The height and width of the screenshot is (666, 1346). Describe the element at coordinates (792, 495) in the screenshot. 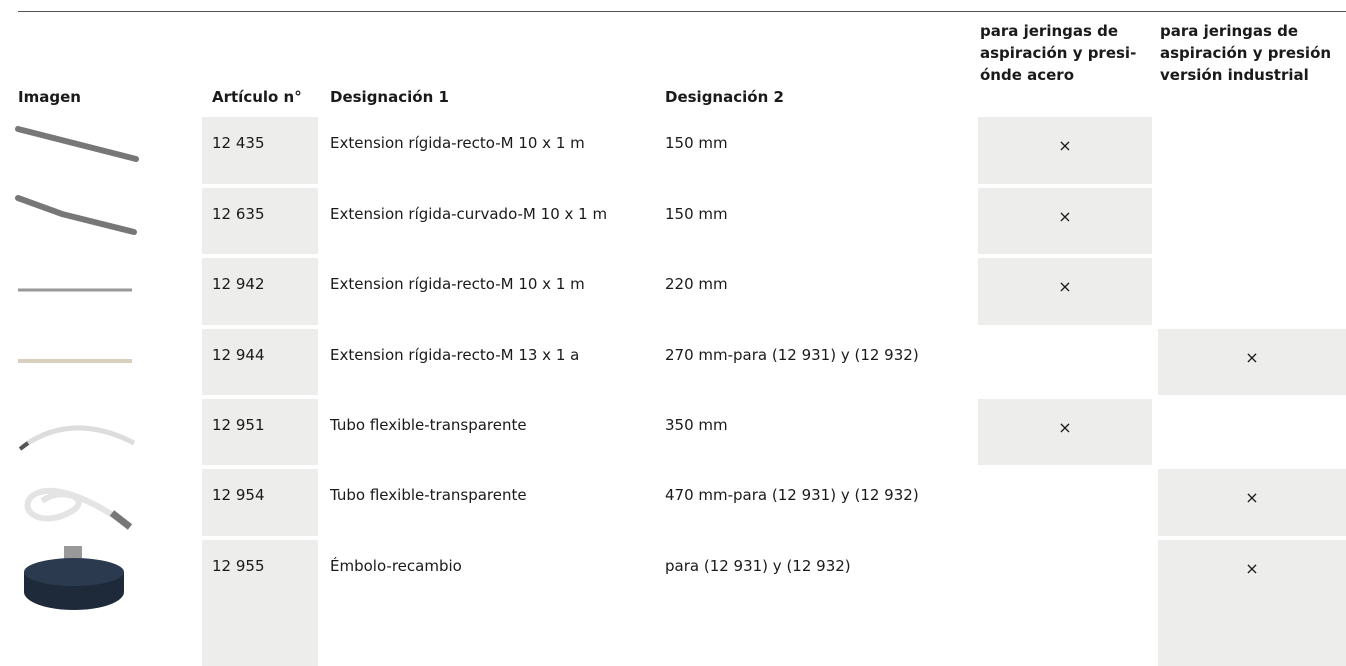

I see `designation-2: 470 mm-para (12 931) y (12 932)` at that location.